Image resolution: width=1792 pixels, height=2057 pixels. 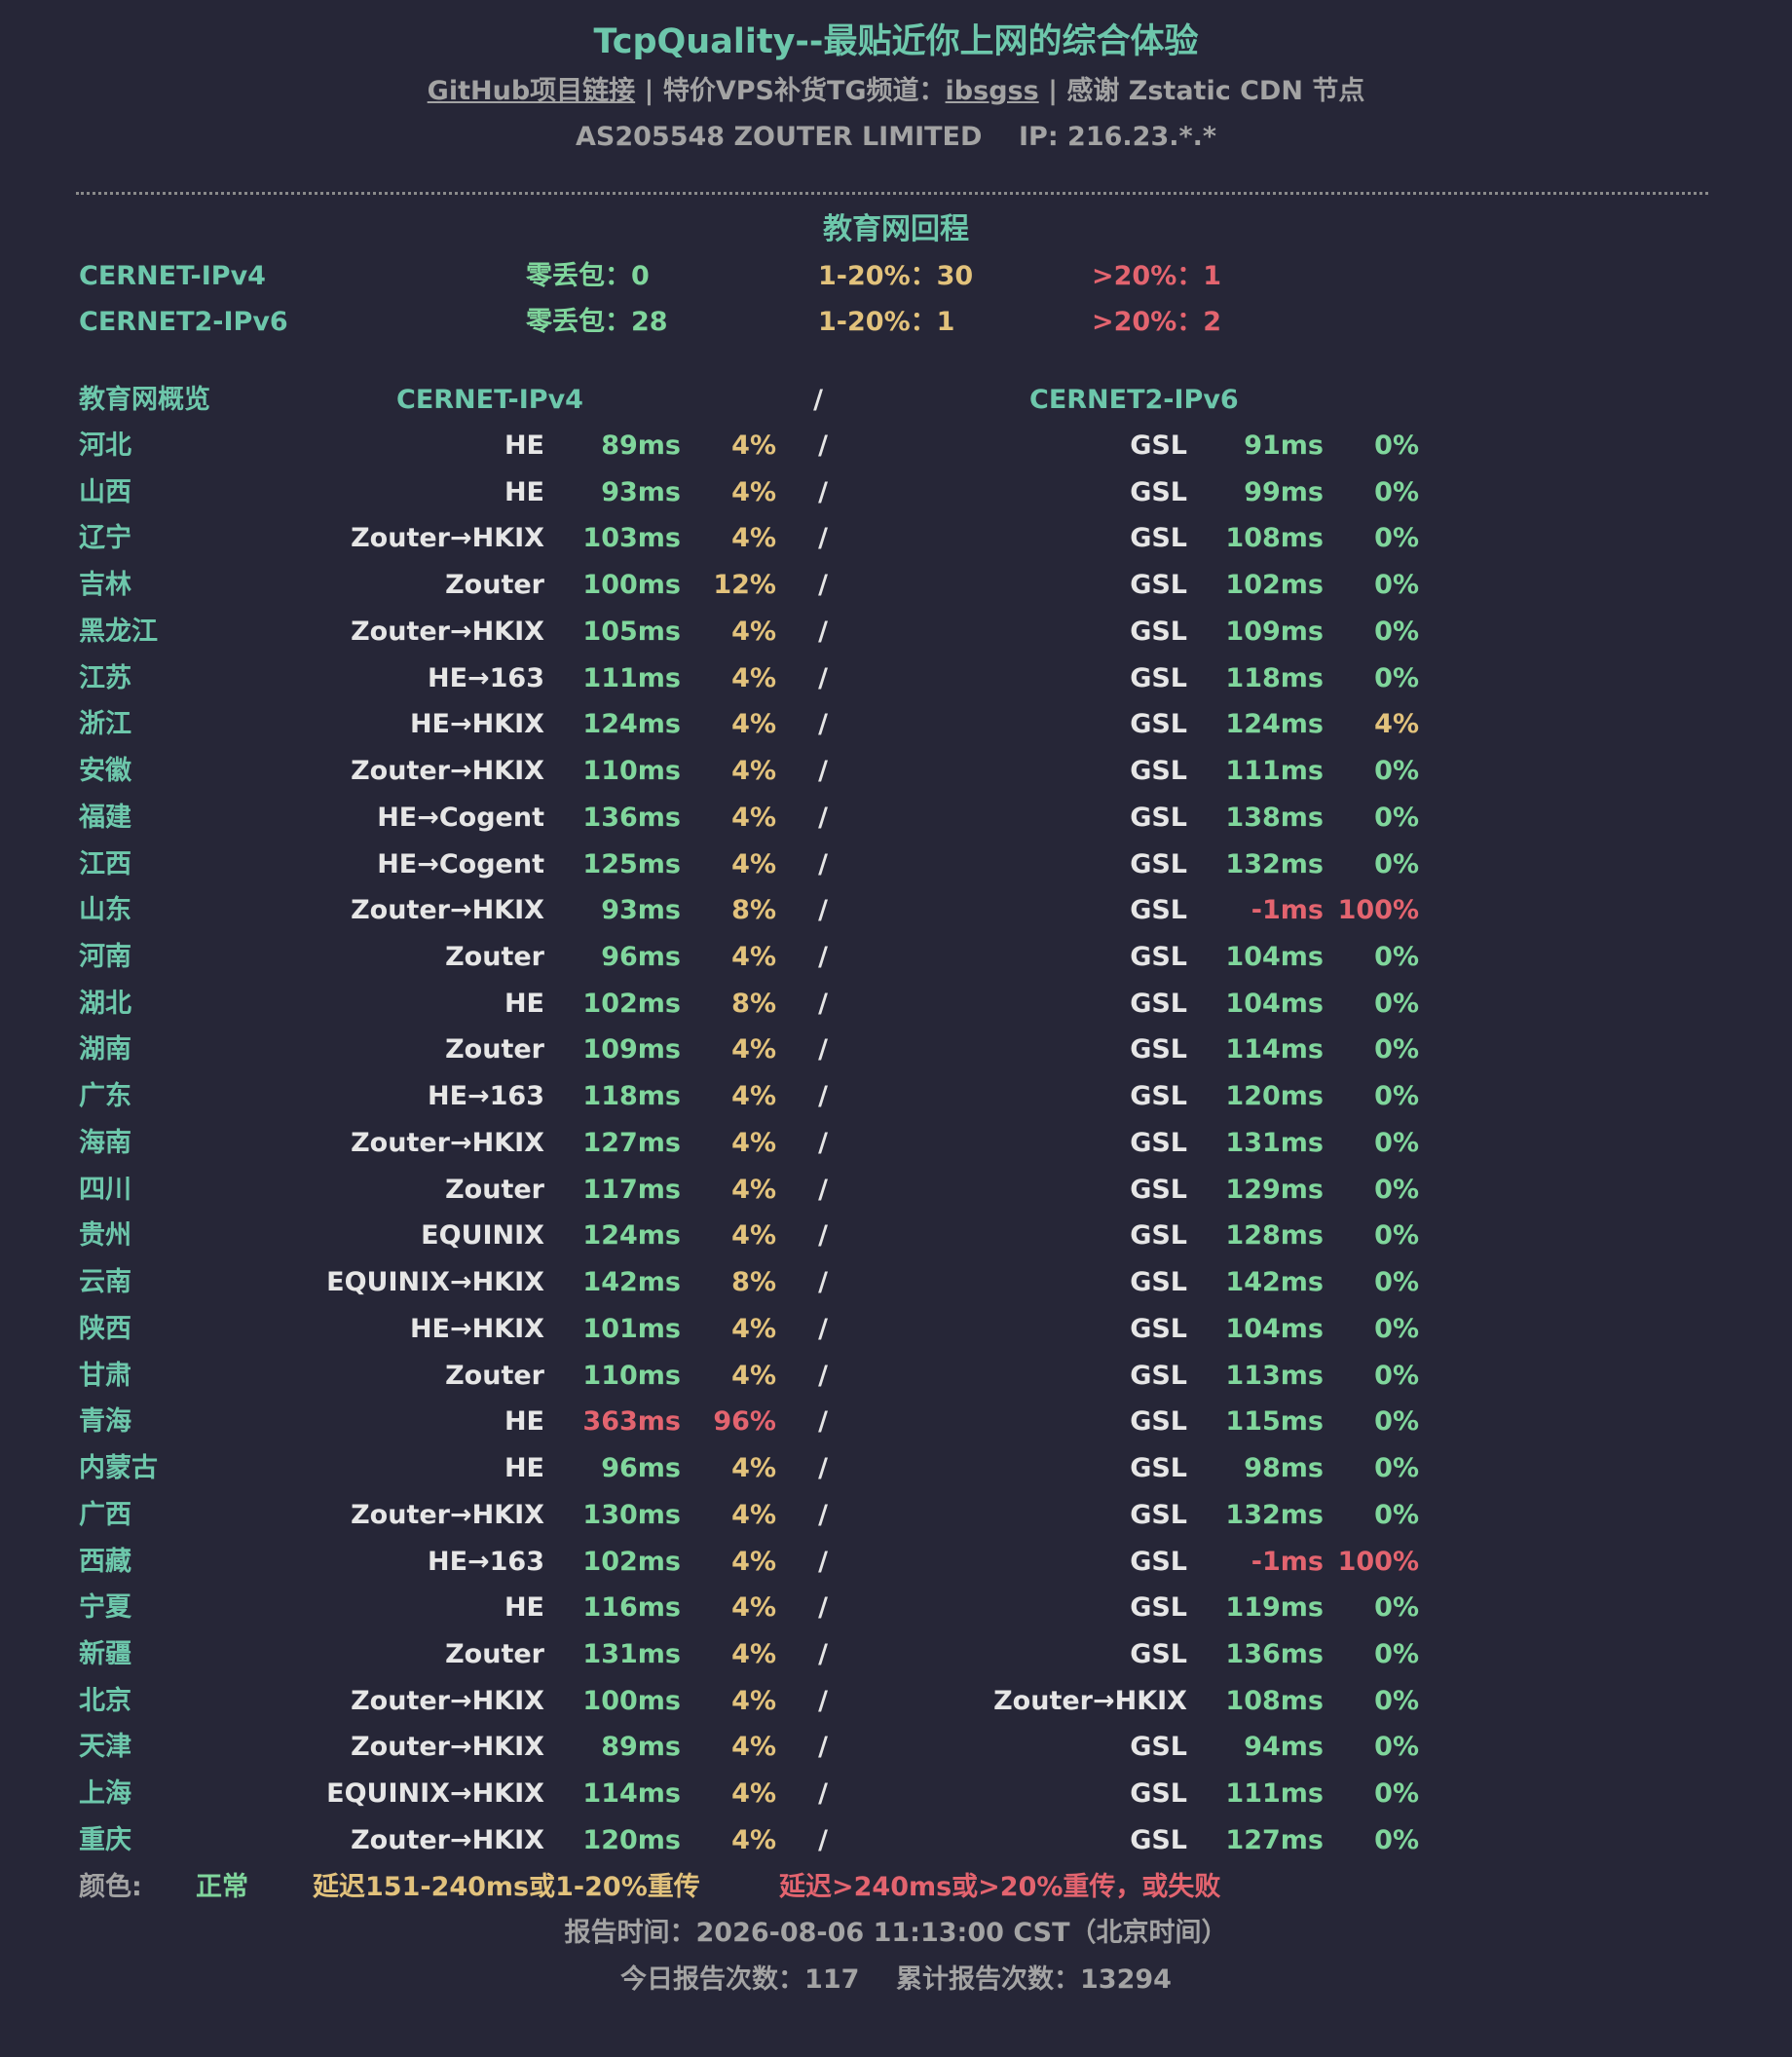 I want to click on latency-v4: 125ms, so click(x=631, y=864).